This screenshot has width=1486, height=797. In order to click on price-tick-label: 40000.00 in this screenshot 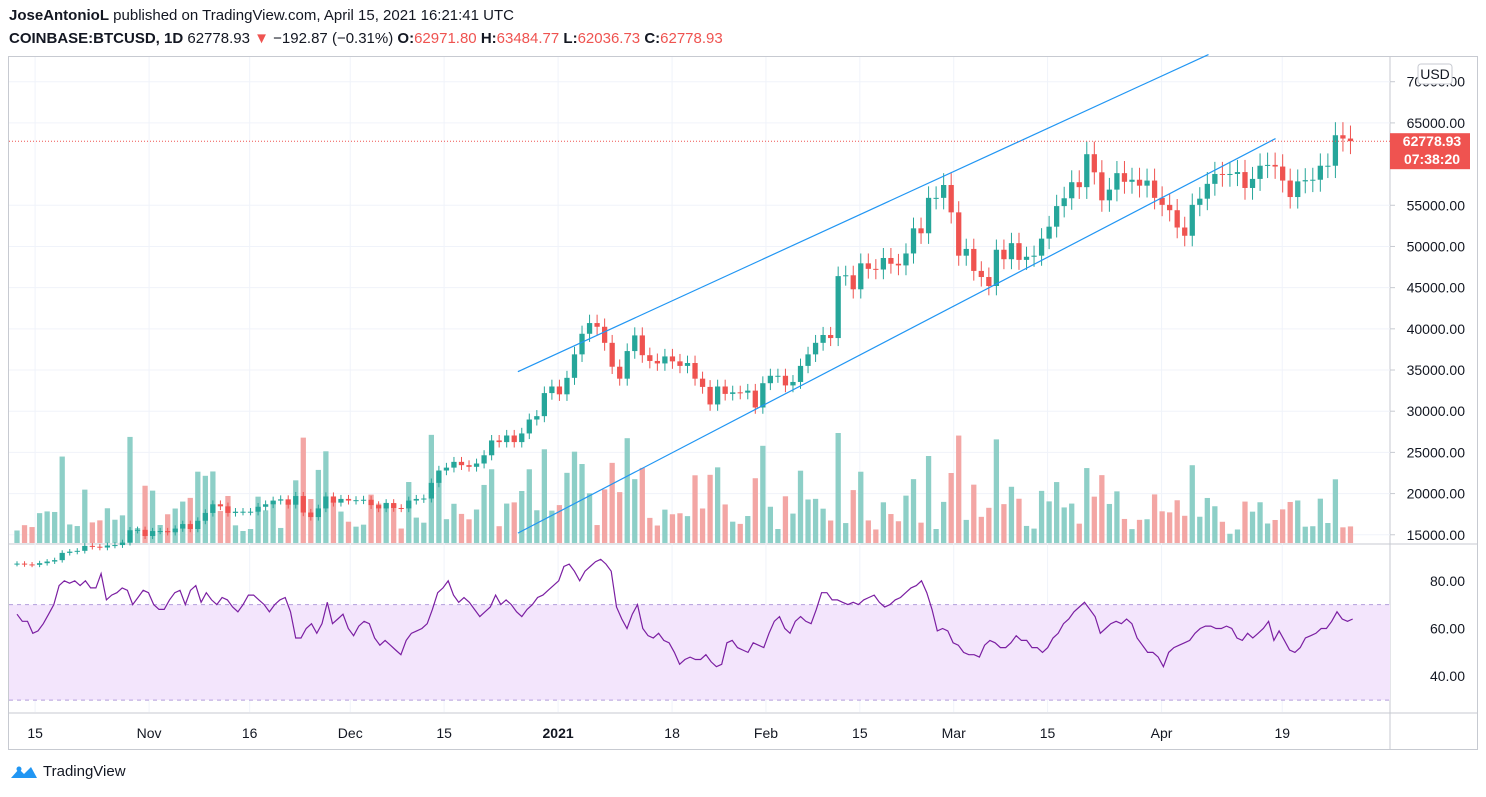, I will do `click(1436, 329)`.